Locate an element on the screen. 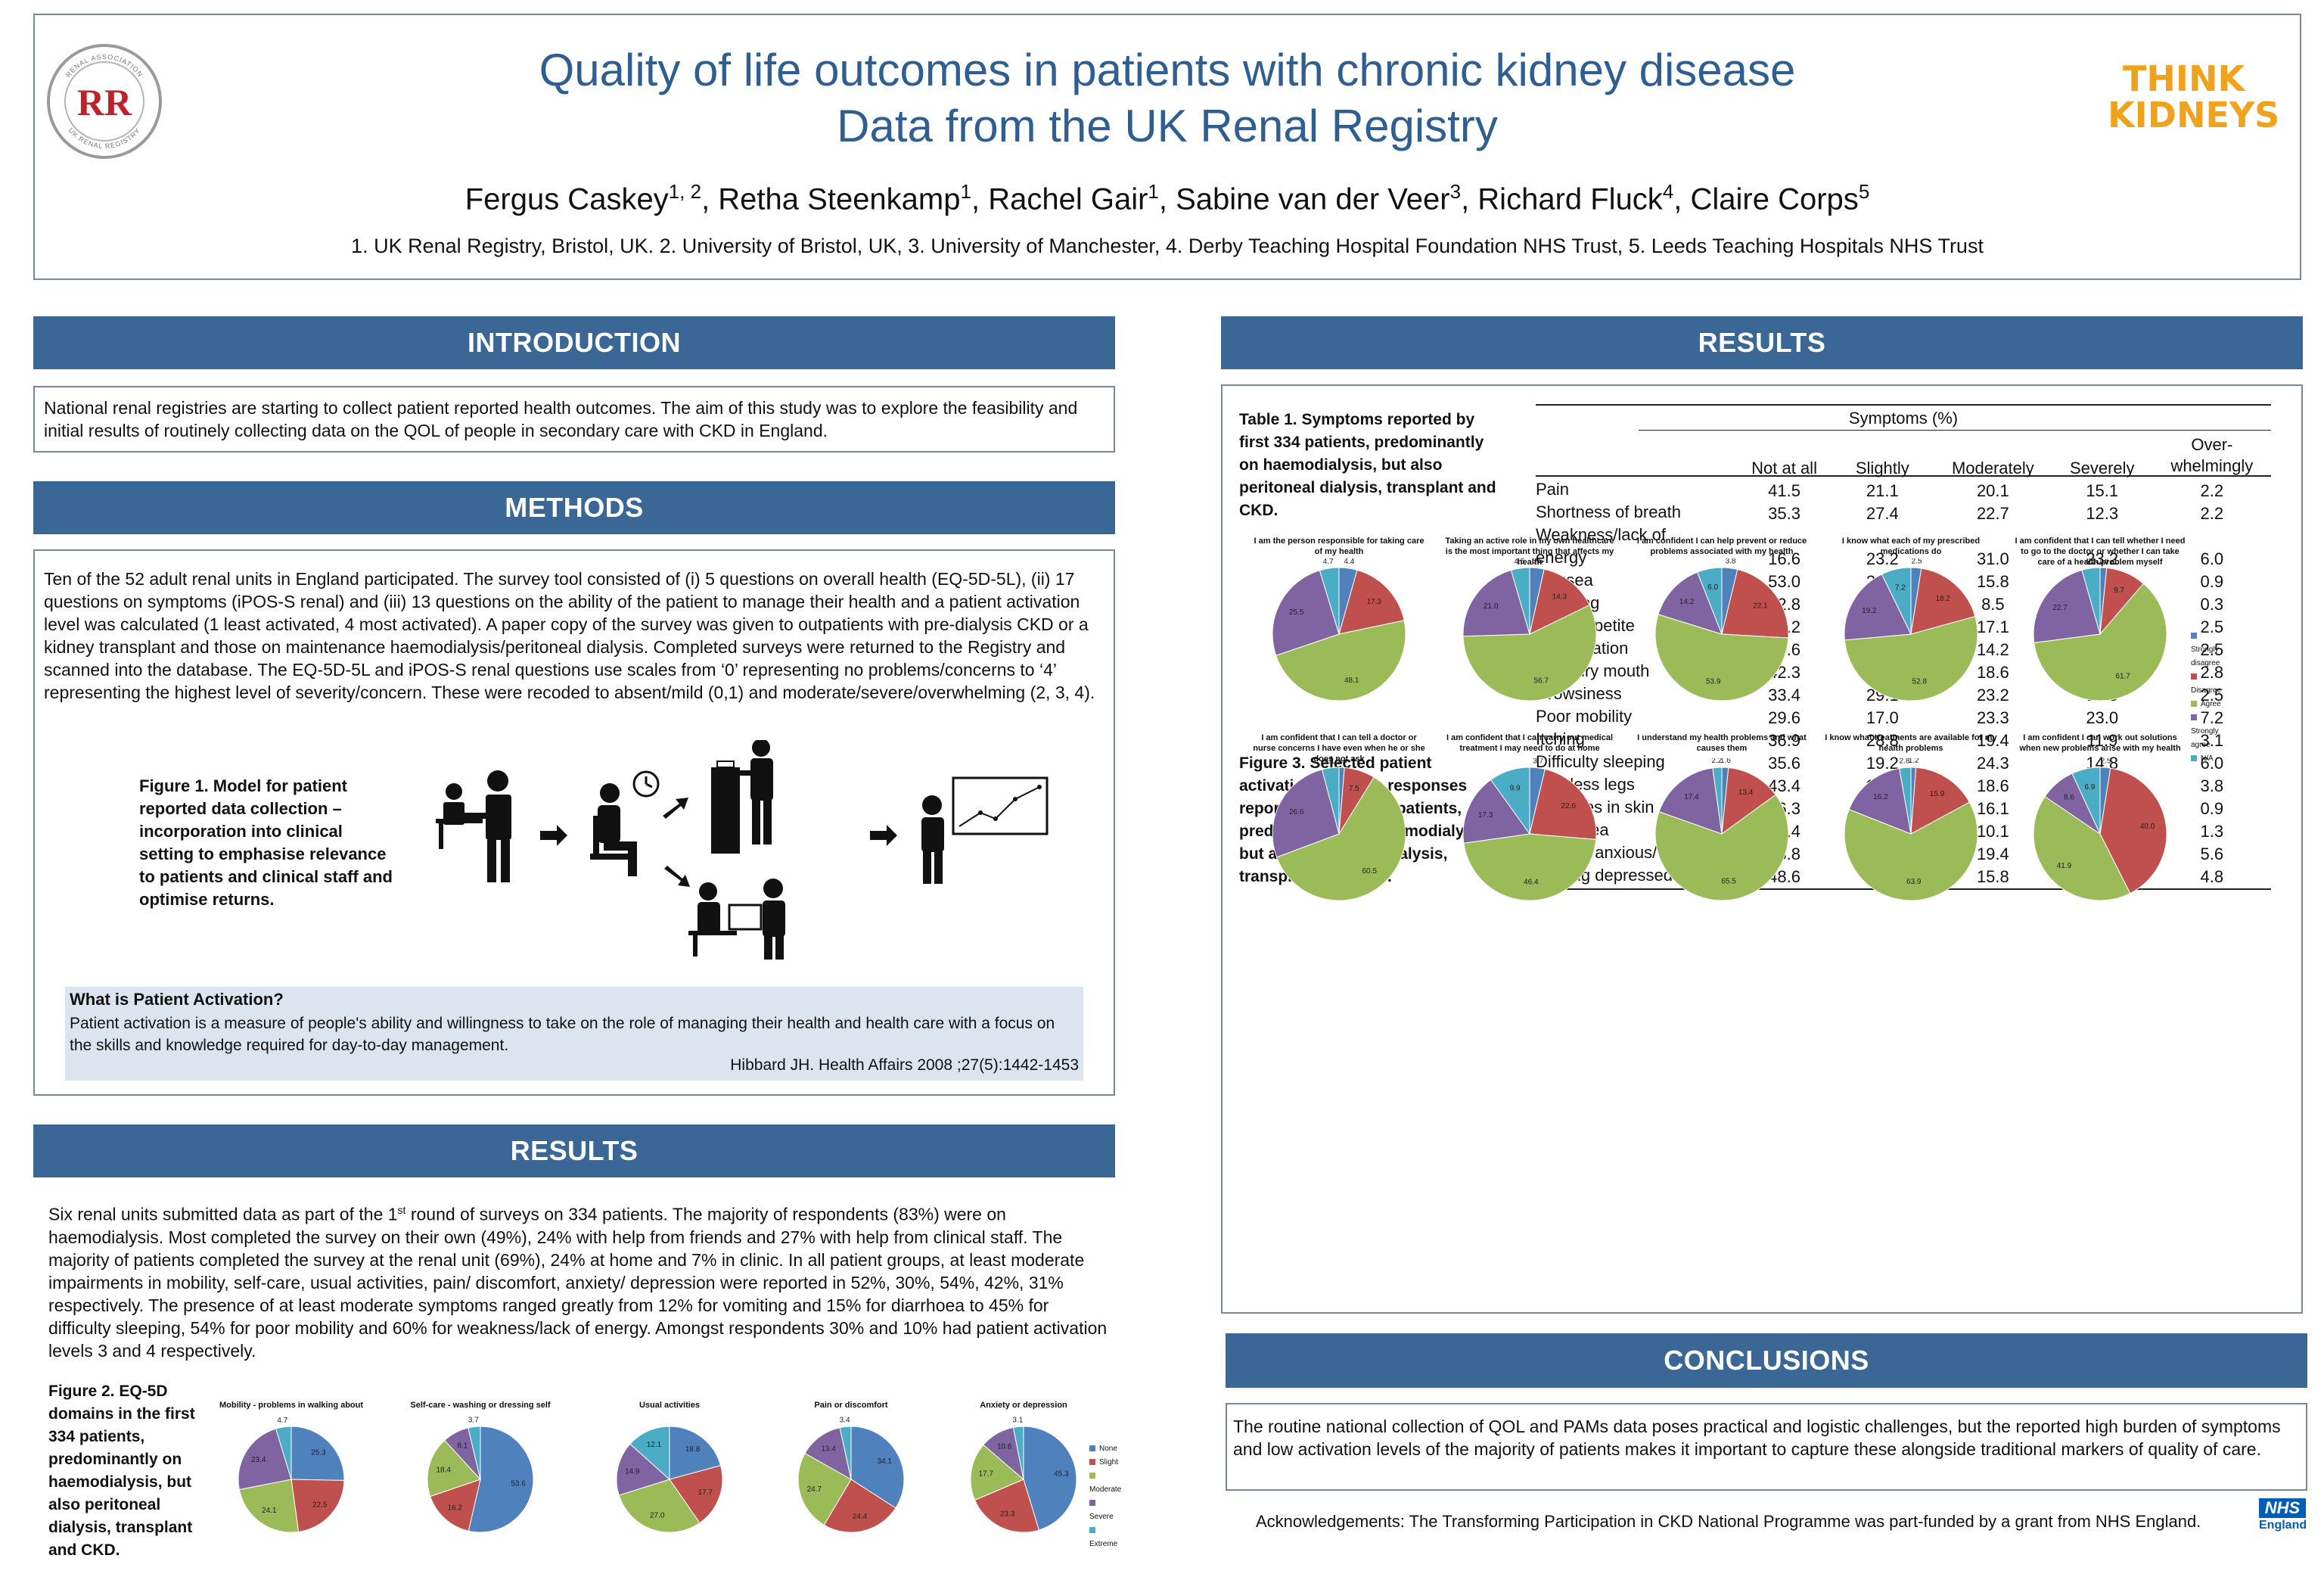  poster-title-line2: Data from the UK Renal Registry is located at coordinates (1167, 126).